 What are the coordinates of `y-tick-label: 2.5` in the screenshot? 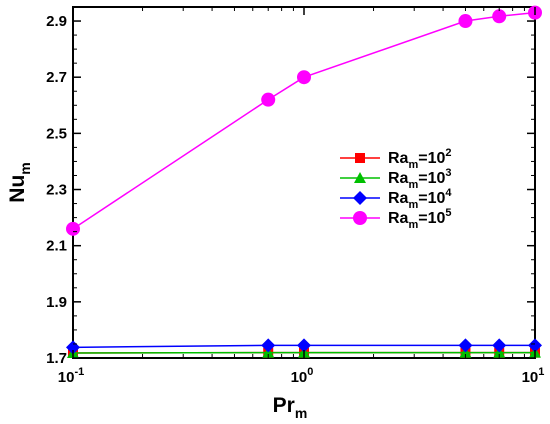 It's located at (56, 133).